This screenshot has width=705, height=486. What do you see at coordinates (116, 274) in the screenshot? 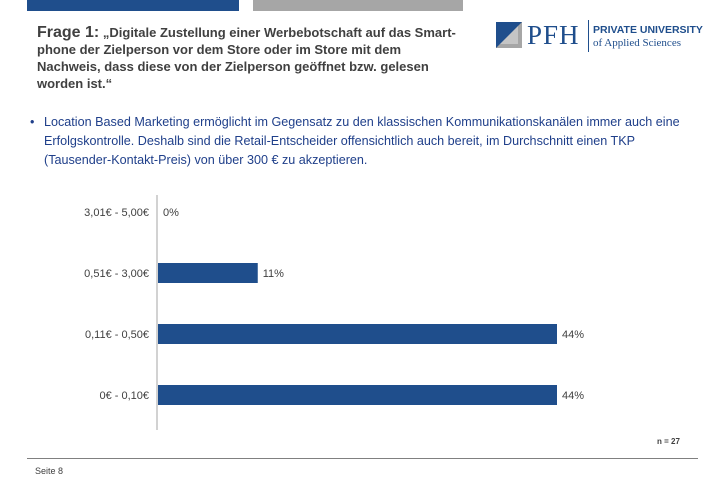
I see `category-tick-label: 0,51€ - 3,00€` at bounding box center [116, 274].